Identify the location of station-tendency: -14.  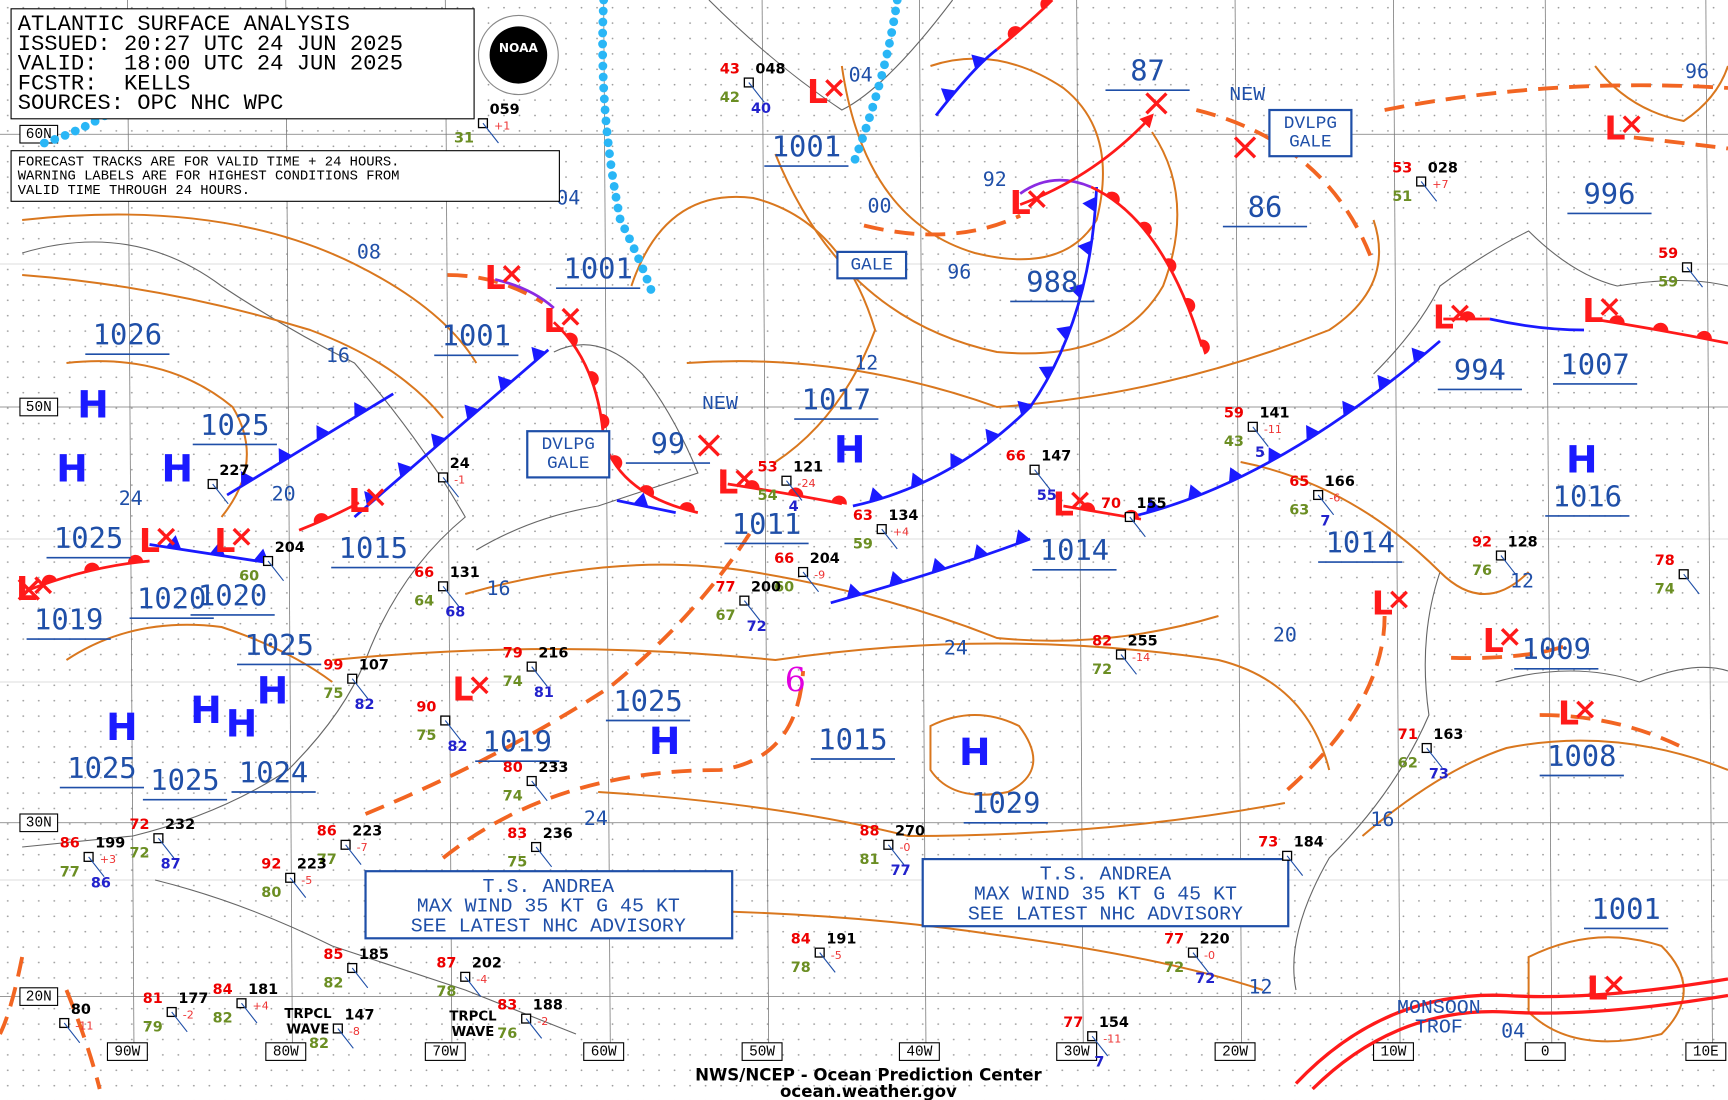
(1141, 657).